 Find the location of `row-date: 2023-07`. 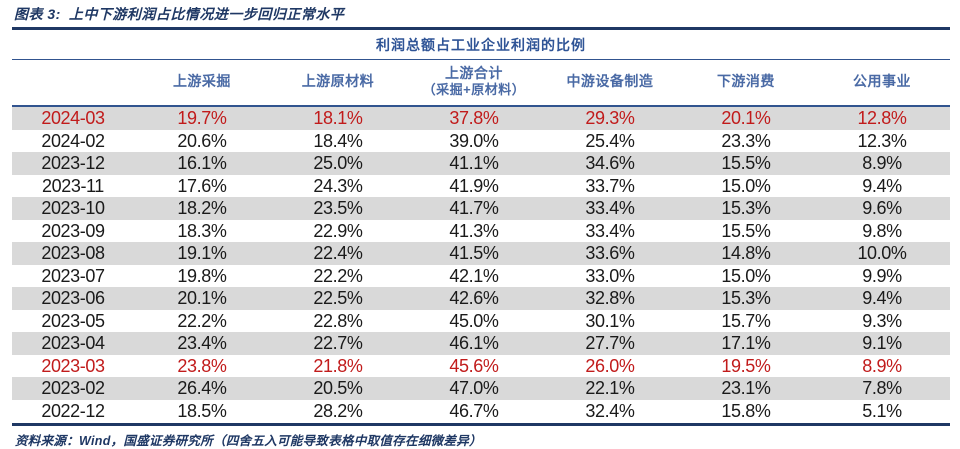

row-date: 2023-07 is located at coordinates (73, 275).